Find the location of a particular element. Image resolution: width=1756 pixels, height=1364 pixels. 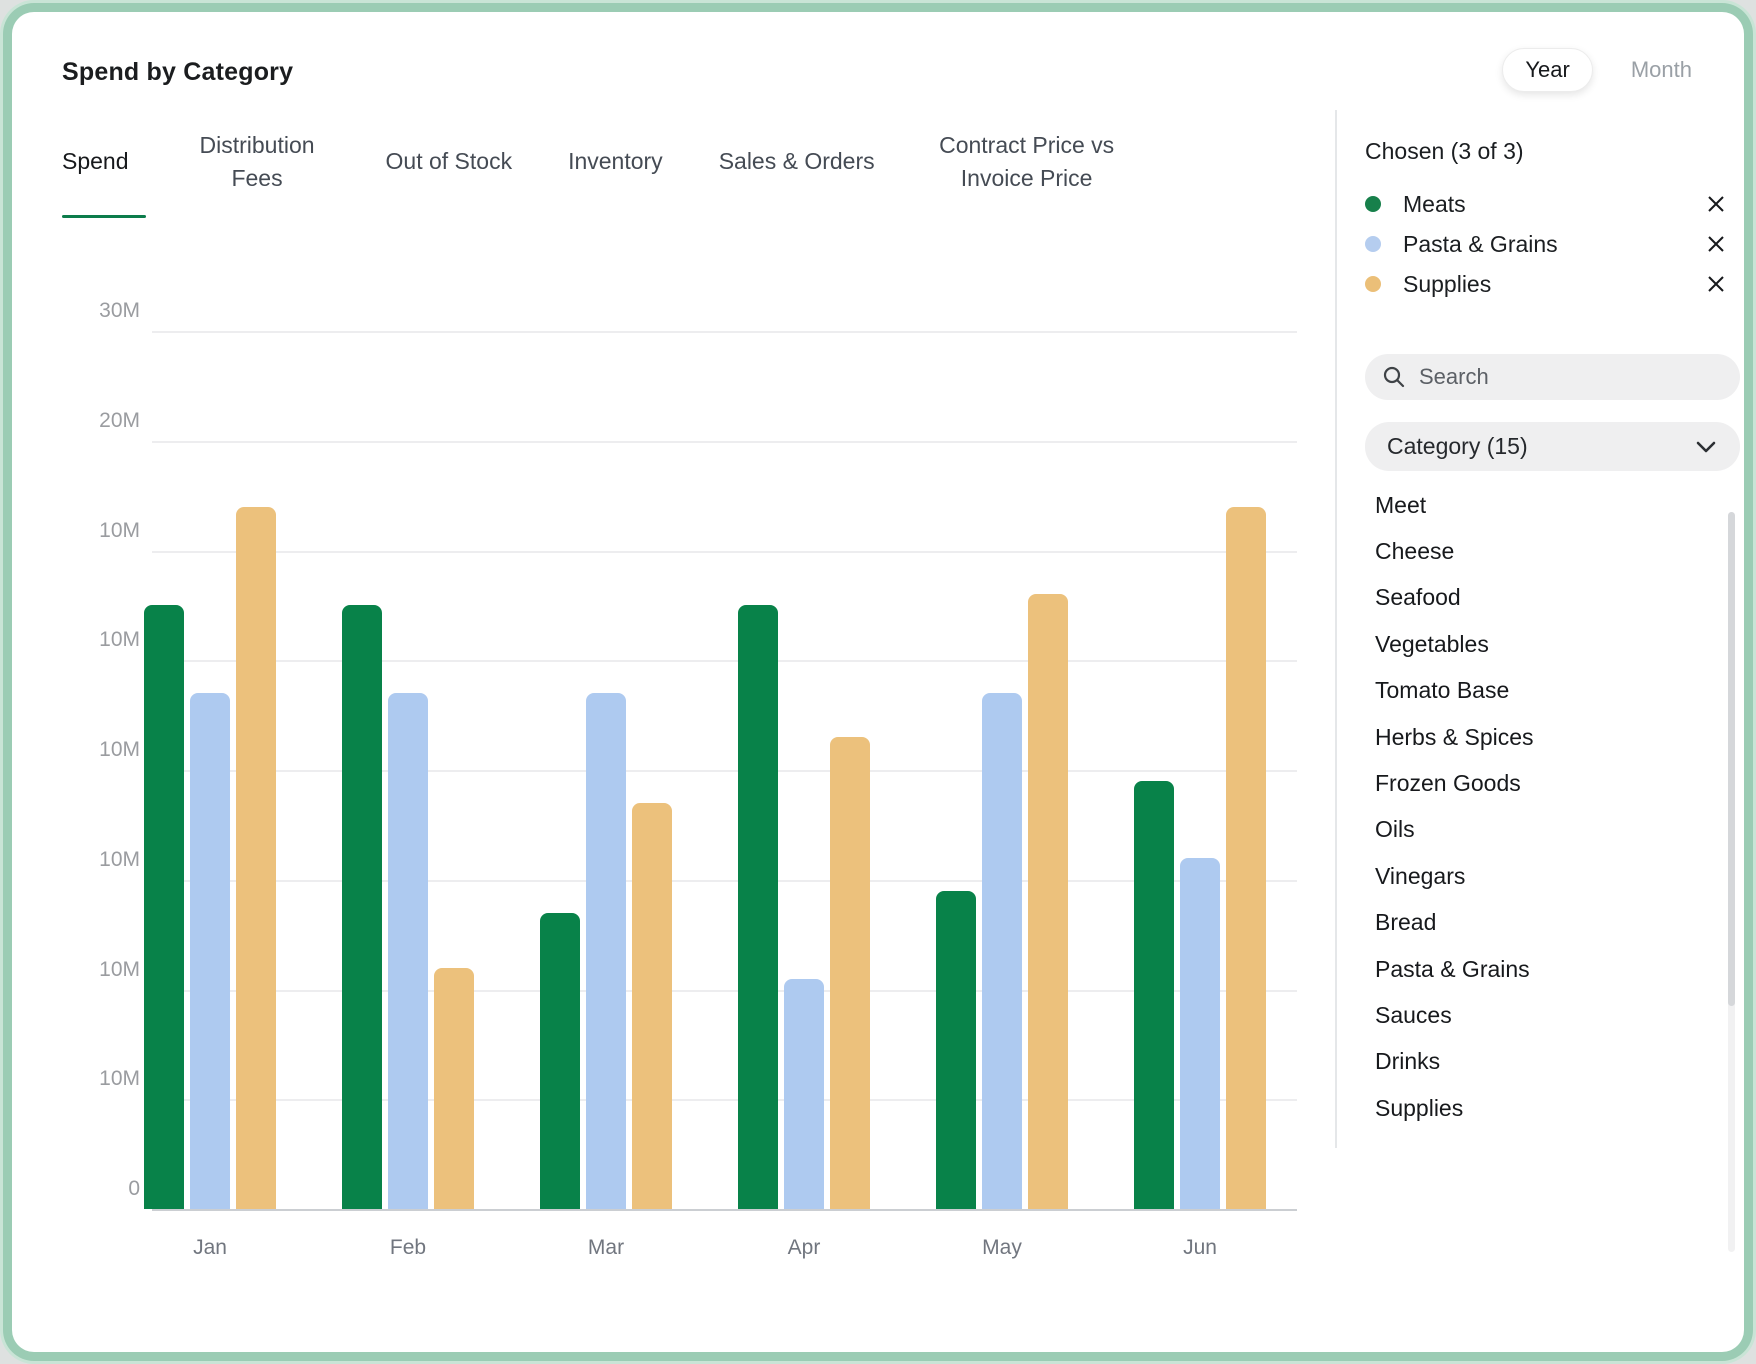

category-item-pasta-grains: Pasta & Grains is located at coordinates (1452, 968).